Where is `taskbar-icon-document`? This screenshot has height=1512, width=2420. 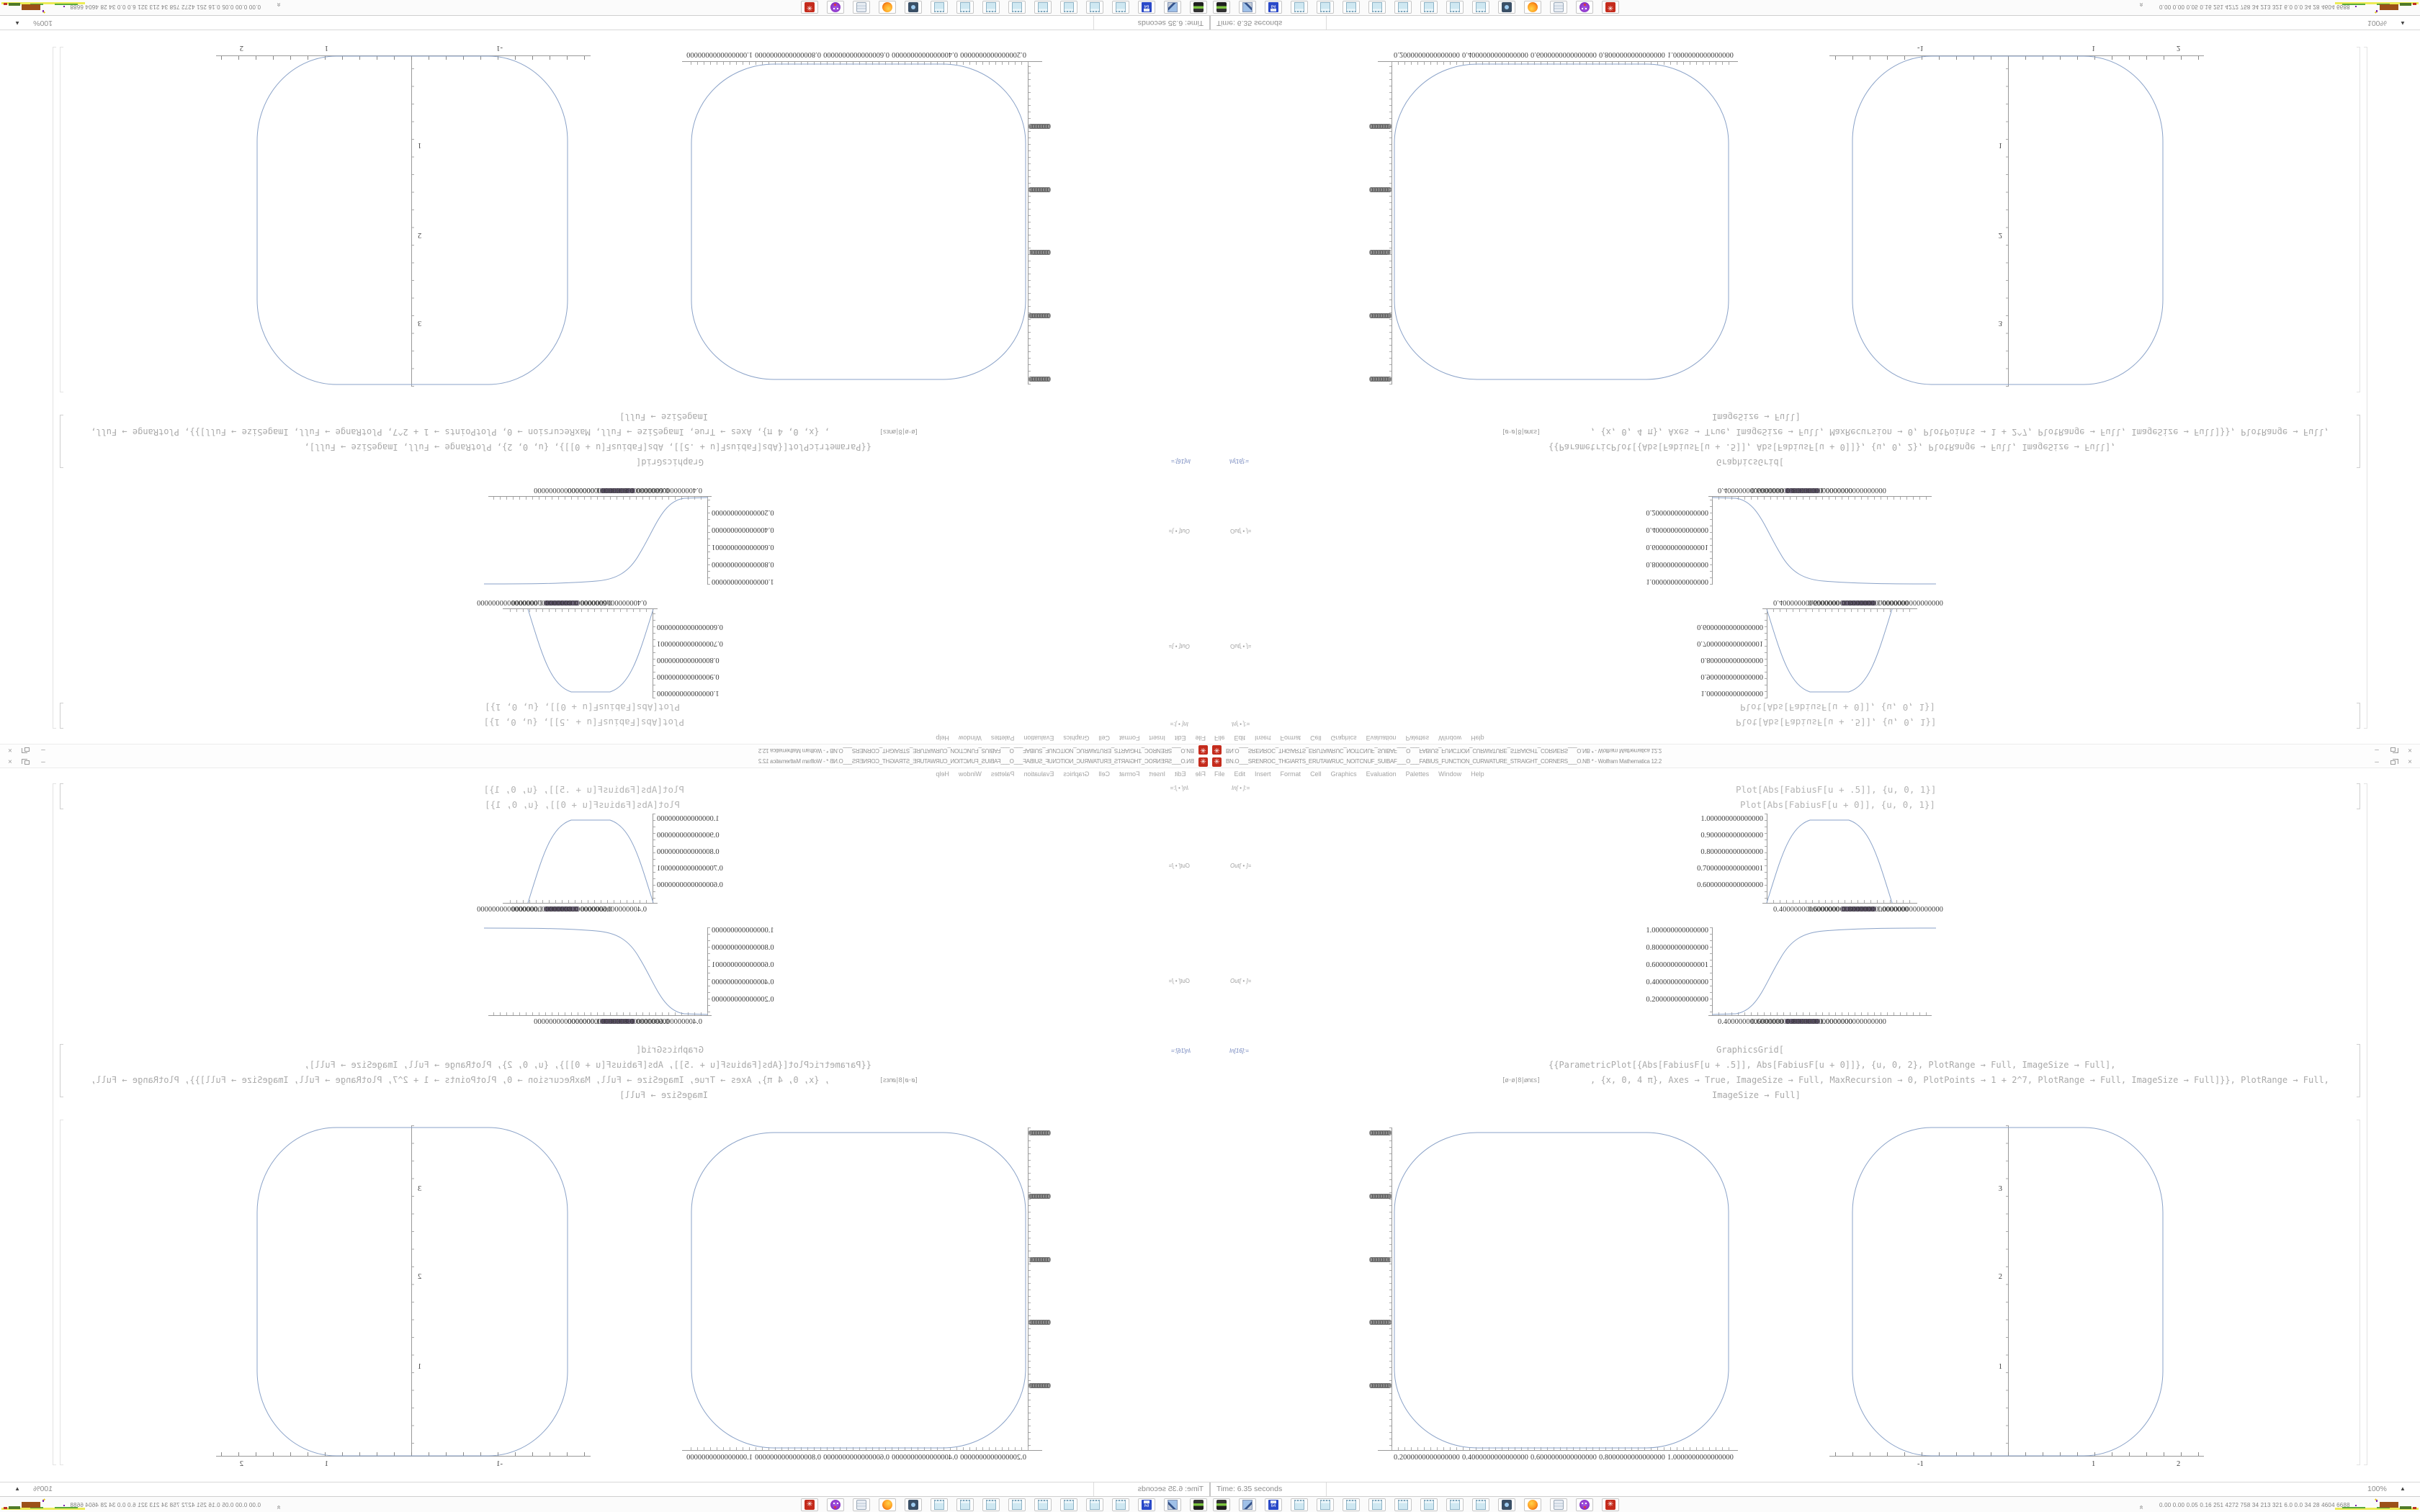 taskbar-icon-document is located at coordinates (861, 7).